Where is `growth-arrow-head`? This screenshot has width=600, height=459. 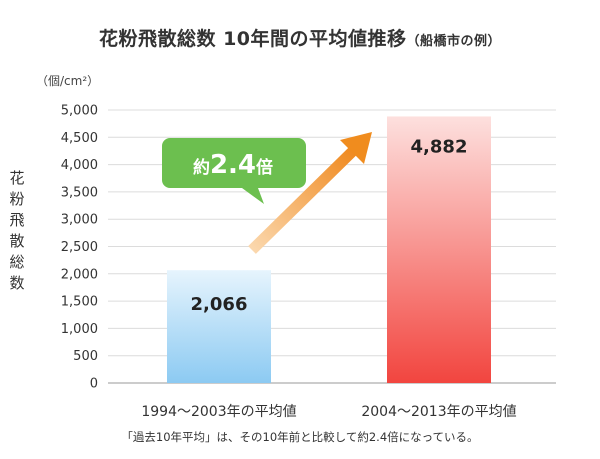
growth-arrow-head is located at coordinates (356, 148).